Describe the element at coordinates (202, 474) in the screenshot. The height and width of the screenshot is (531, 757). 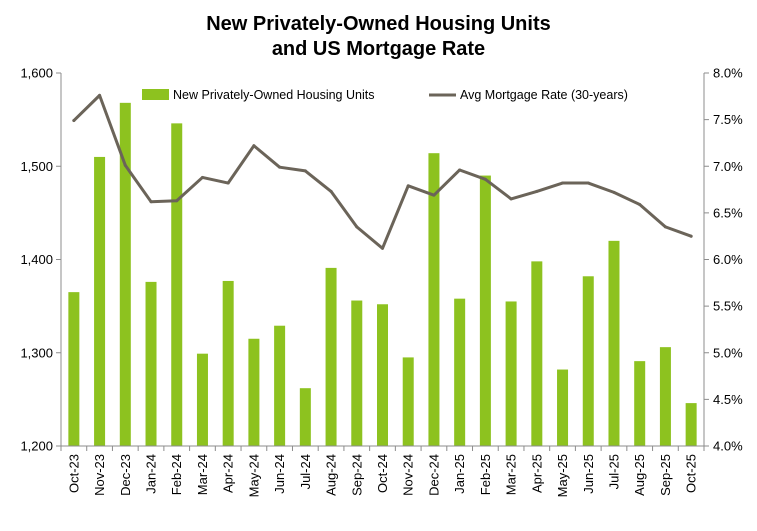
I see `x-tick-label-Mar-24: Mar-24` at that location.